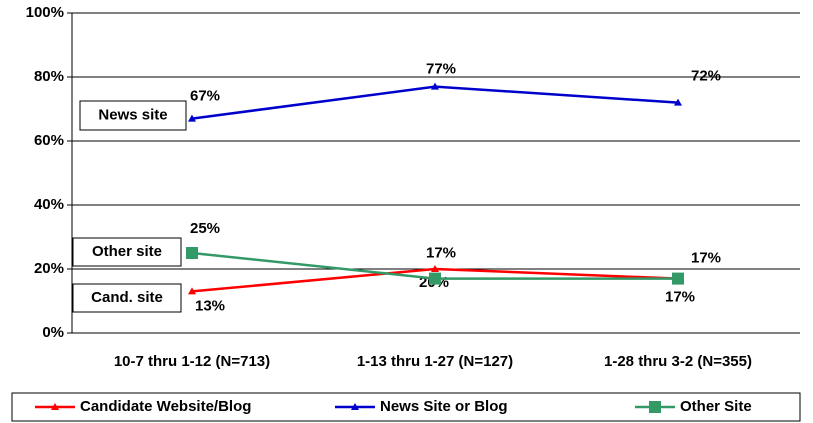  I want to click on y-tick-label: 80%, so click(49, 76).